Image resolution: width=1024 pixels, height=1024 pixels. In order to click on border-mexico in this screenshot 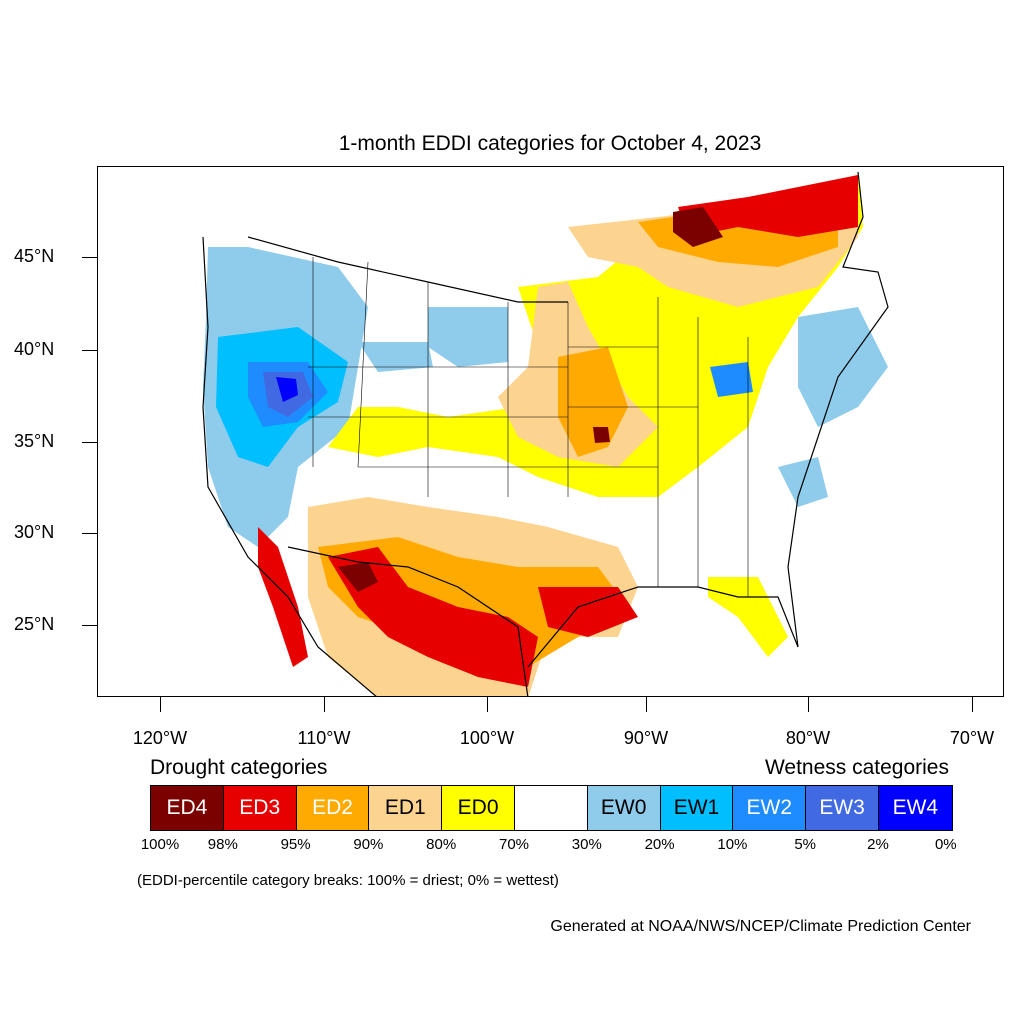, I will do `click(408, 621)`.